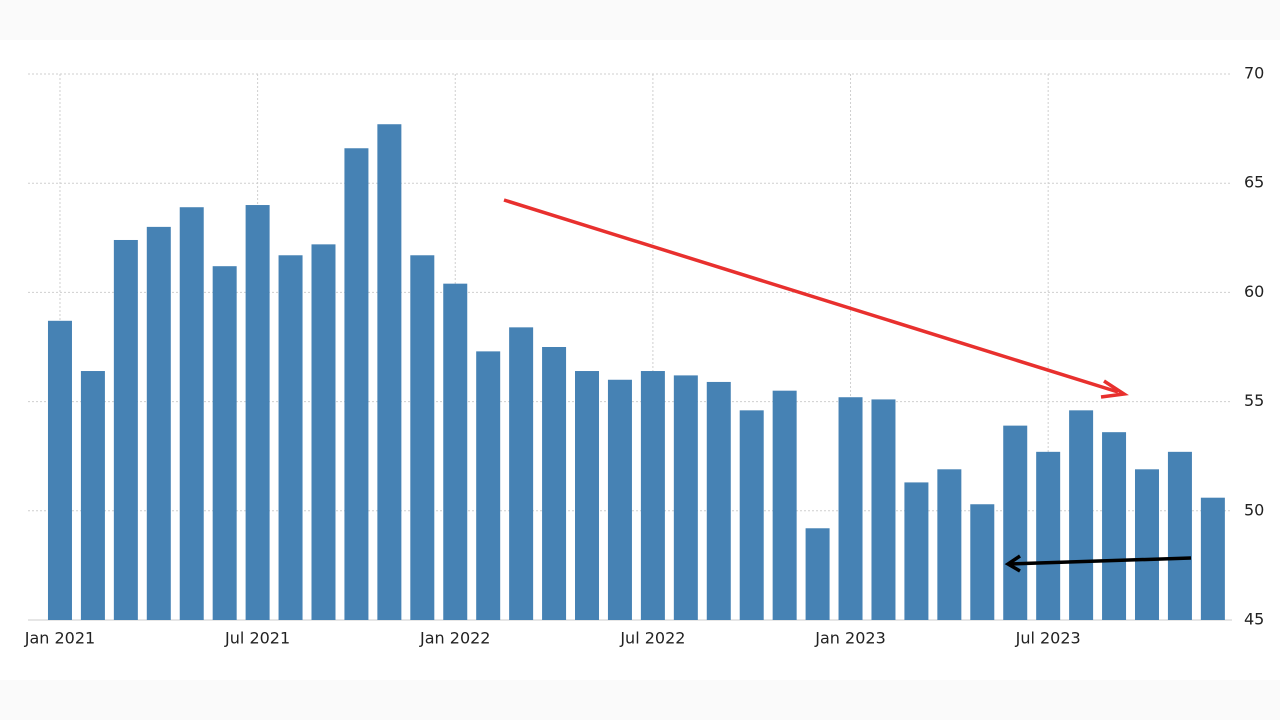 Image resolution: width=1280 pixels, height=720 pixels. Describe the element at coordinates (1254, 400) in the screenshot. I see `y-tick-label: 55` at that location.